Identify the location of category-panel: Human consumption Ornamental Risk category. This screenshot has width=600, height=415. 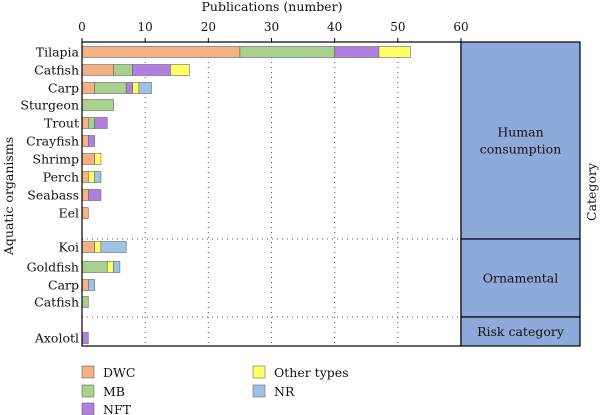
(520, 194).